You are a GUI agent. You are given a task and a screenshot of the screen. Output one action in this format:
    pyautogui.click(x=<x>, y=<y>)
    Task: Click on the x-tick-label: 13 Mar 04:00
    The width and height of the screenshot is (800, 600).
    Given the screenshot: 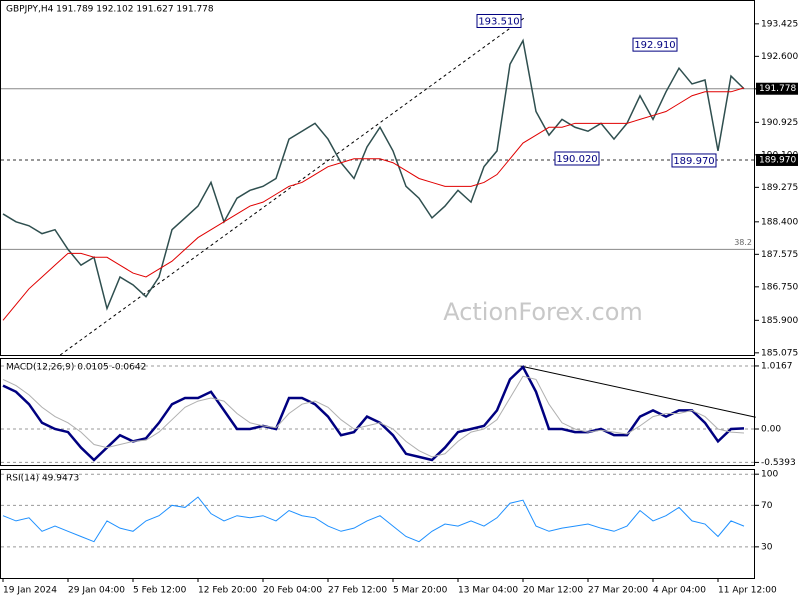 What is the action you would take?
    pyautogui.click(x=488, y=591)
    